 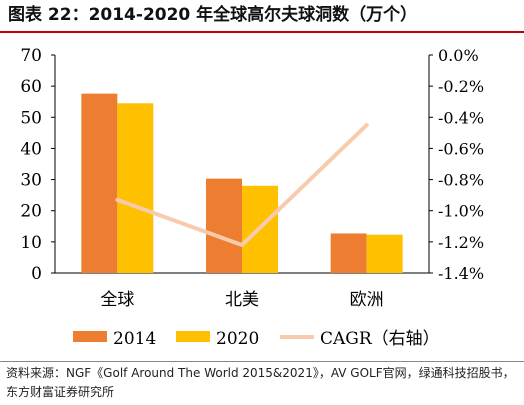 What do you see at coordinates (461, 242) in the screenshot?
I see `y-right-tick-label: -1.2%` at bounding box center [461, 242].